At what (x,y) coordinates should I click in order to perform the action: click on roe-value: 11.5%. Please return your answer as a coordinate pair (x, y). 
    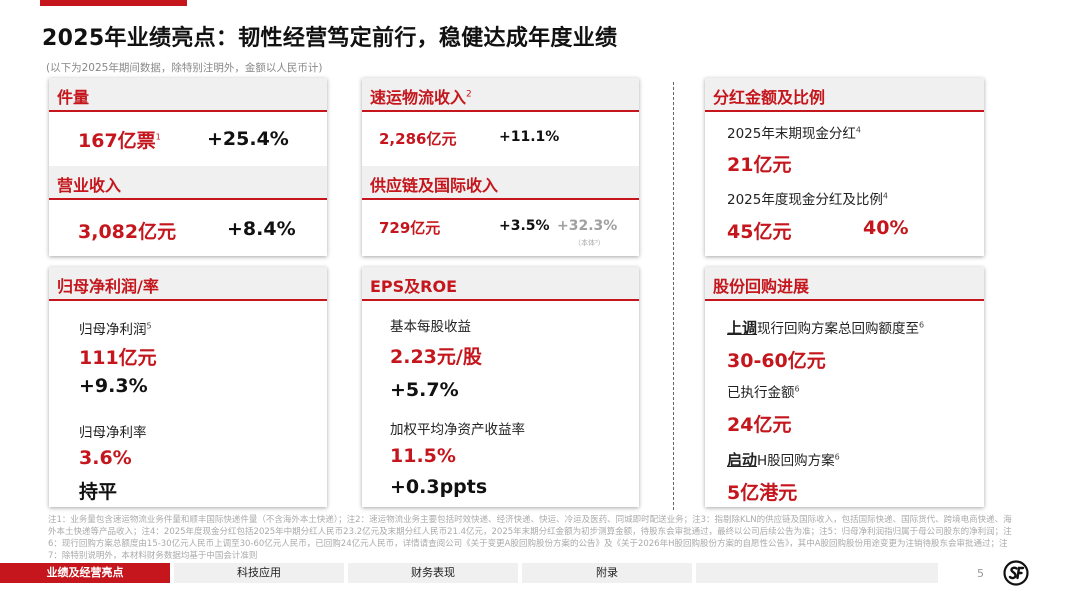
    Looking at the image, I should click on (423, 456).